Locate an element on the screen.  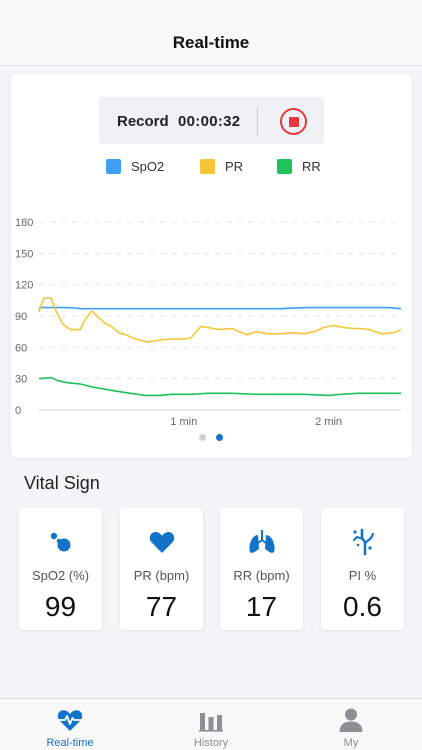
legend-swatch-pr is located at coordinates (207, 166).